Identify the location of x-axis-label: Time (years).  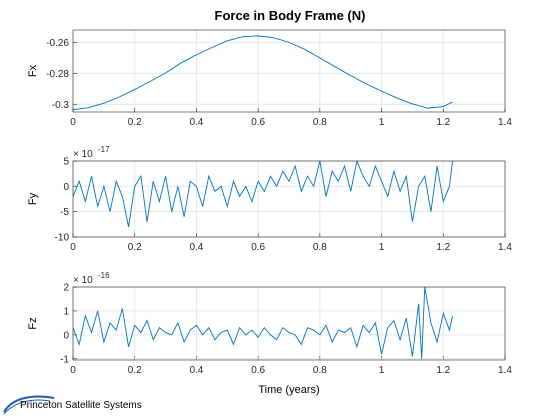
(288, 390).